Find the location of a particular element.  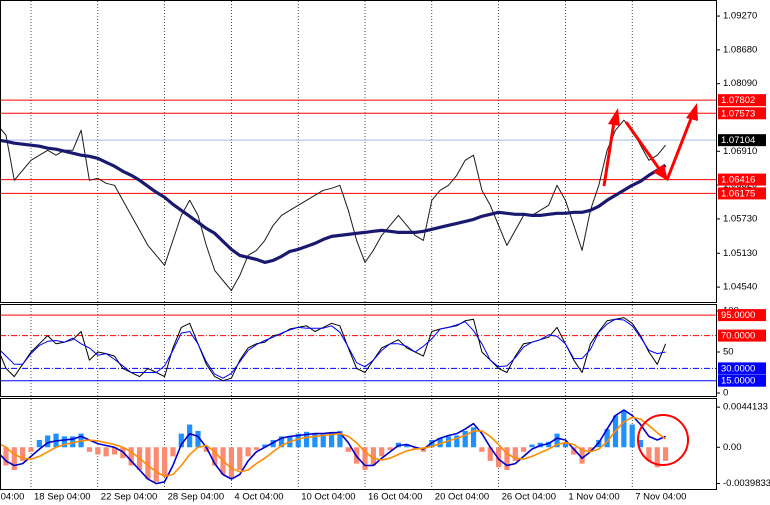

level-label: 1.06416 is located at coordinates (738, 180).